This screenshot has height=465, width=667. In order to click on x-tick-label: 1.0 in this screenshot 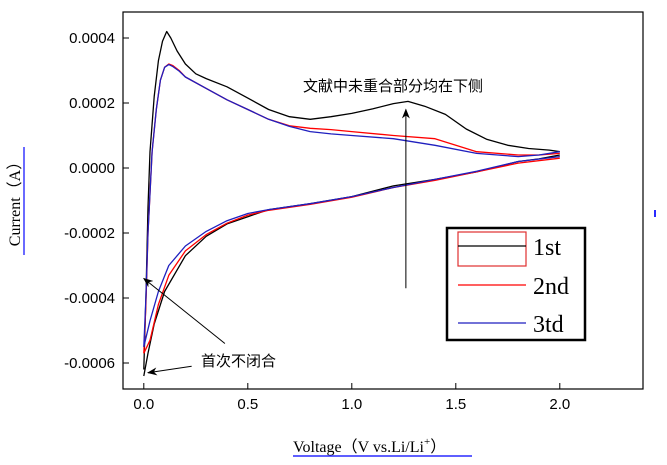, I will do `click(351, 404)`.